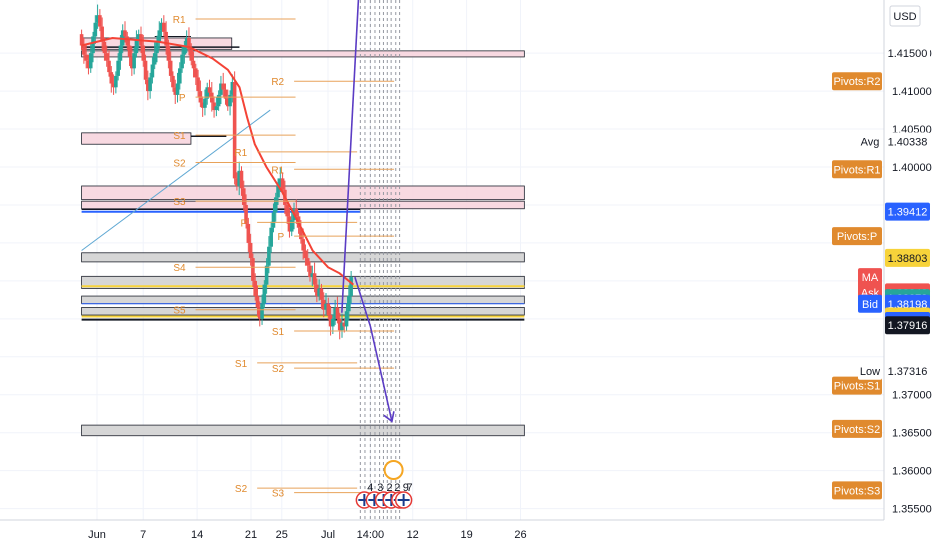  What do you see at coordinates (410, 488) in the screenshot?
I see `event-count-5: 7` at bounding box center [410, 488].